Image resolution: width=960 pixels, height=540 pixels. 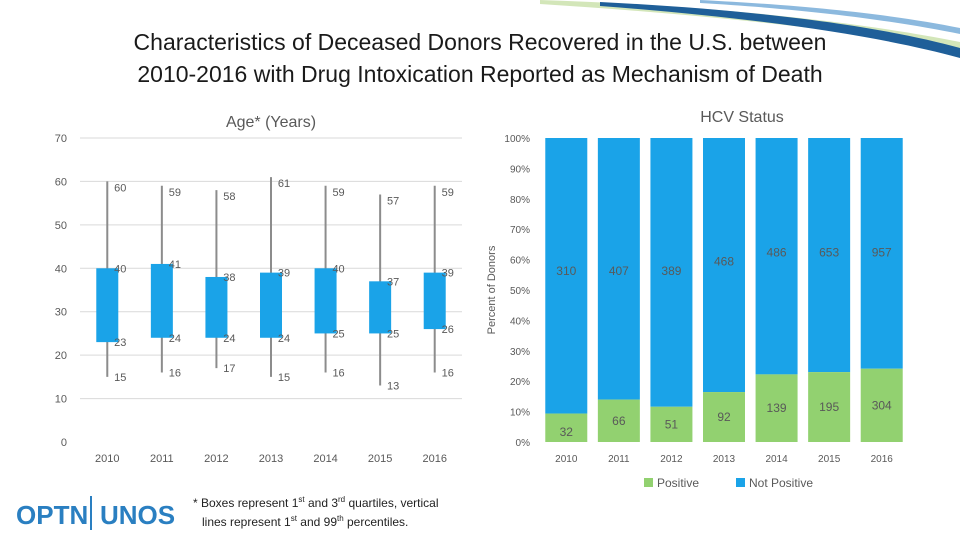 I want to click on hcv-not-positive-label: 407, so click(x=619, y=271).